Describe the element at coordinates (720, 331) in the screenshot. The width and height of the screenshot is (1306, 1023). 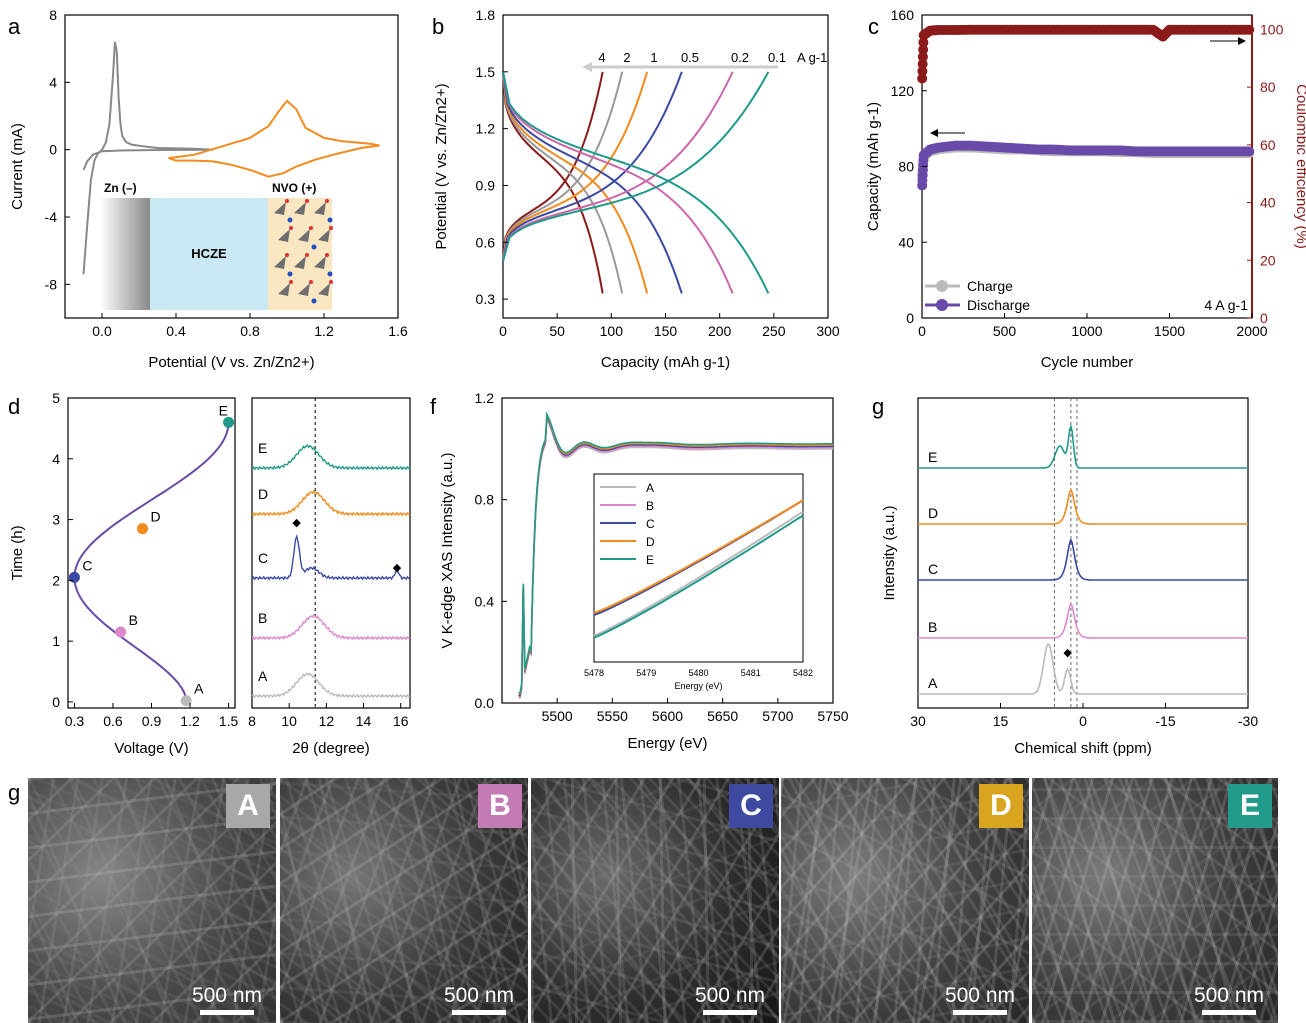
I see `panel-b-x-tick-label: 200` at that location.